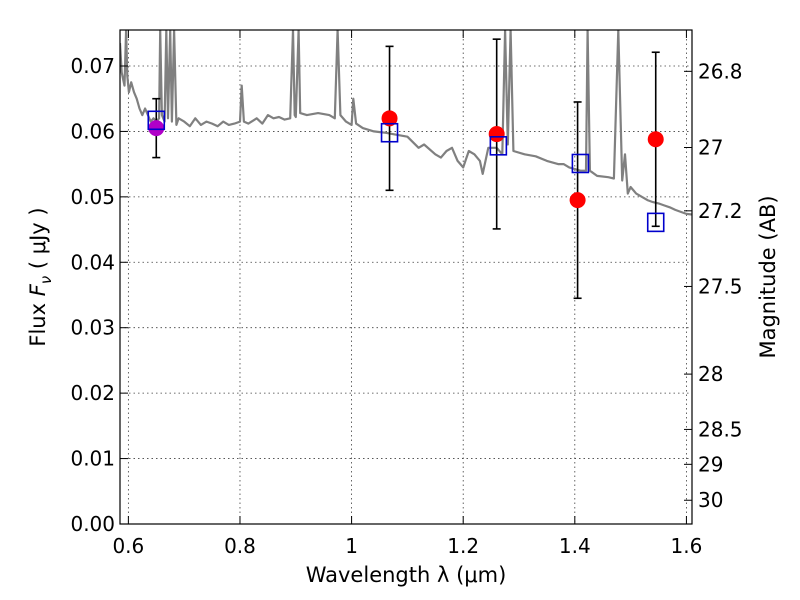 This screenshot has width=800, height=600. I want to click on mag-tick-label: 28, so click(710, 374).